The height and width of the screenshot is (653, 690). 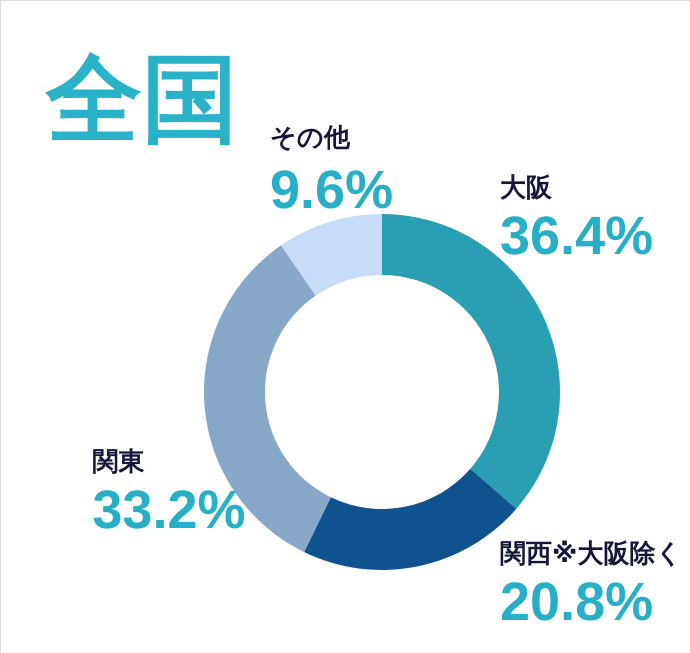 I want to click on slice-label: 関西※大阪除く, so click(x=591, y=554).